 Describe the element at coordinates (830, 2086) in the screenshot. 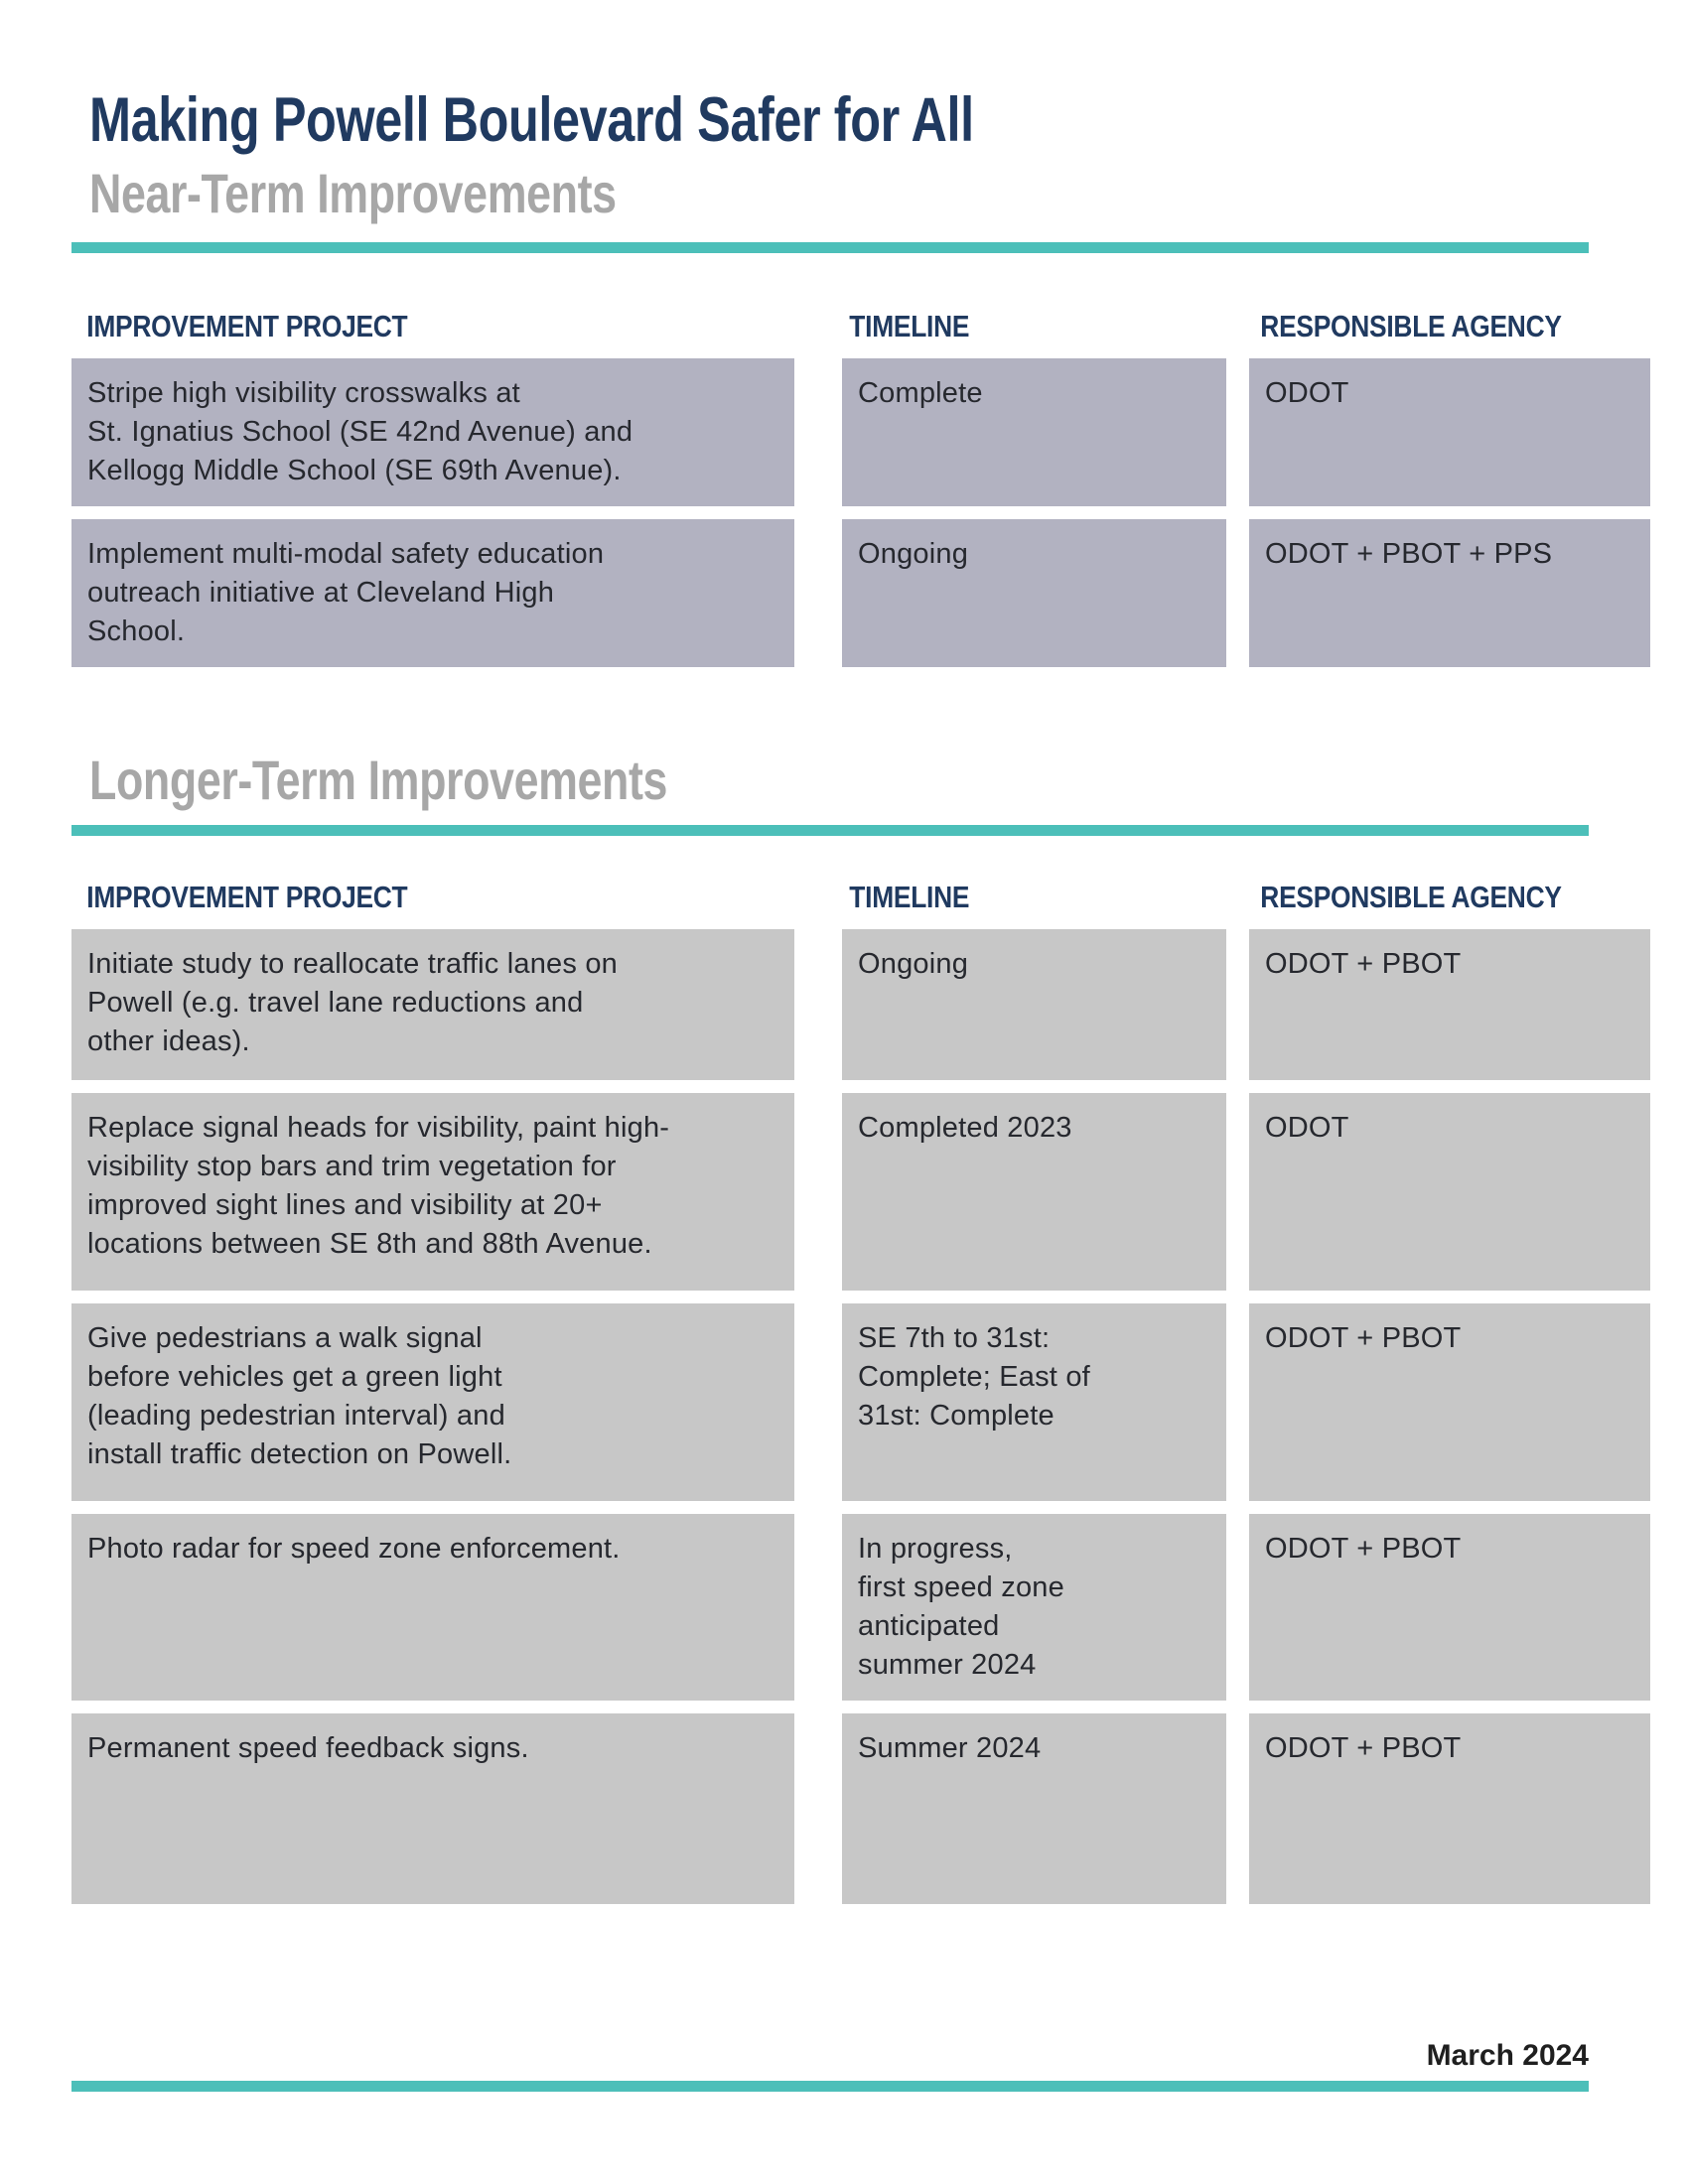

I see `teal-divider-bottom` at that location.